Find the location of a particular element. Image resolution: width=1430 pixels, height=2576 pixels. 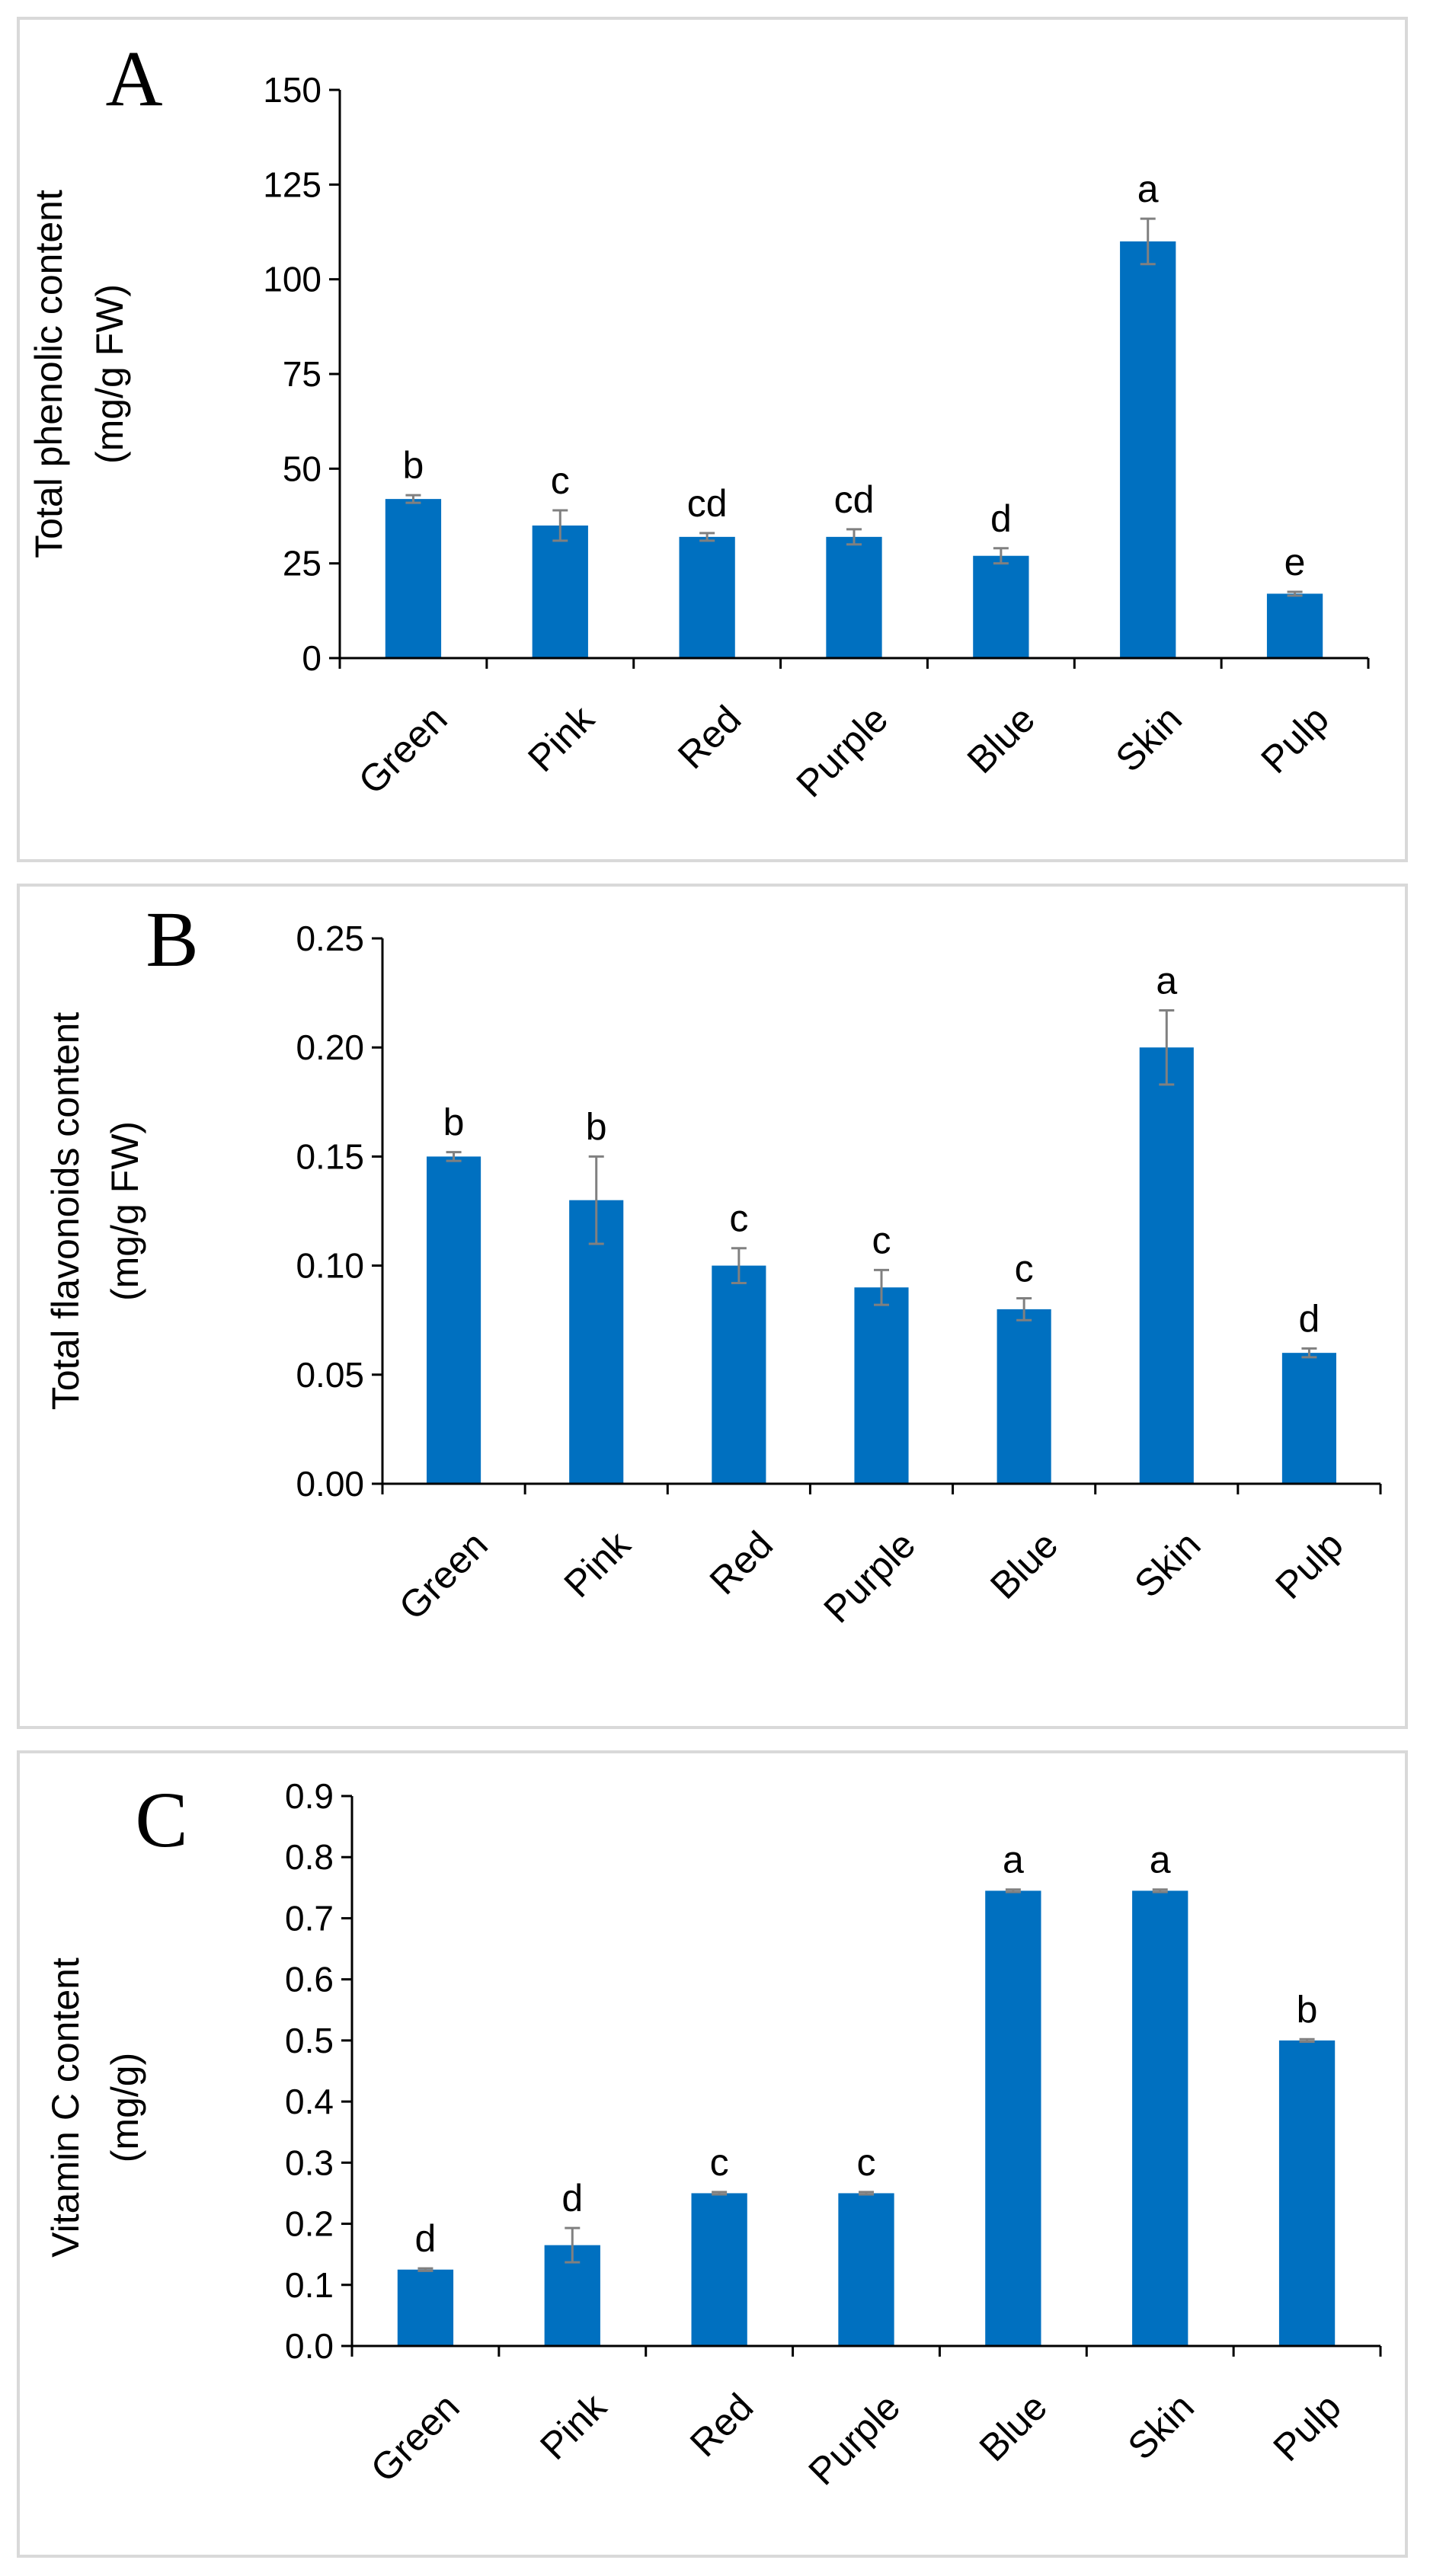

y-tick-label: 0.25 is located at coordinates (330, 939).